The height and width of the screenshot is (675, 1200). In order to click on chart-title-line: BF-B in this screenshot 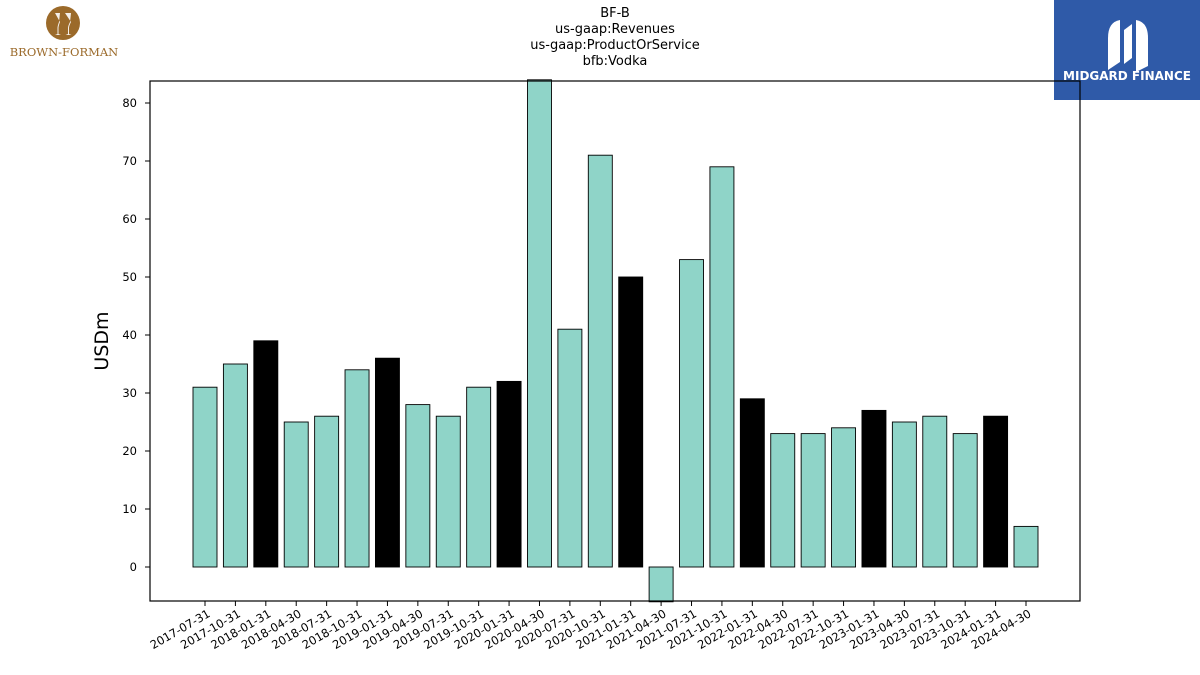, I will do `click(615, 13)`.